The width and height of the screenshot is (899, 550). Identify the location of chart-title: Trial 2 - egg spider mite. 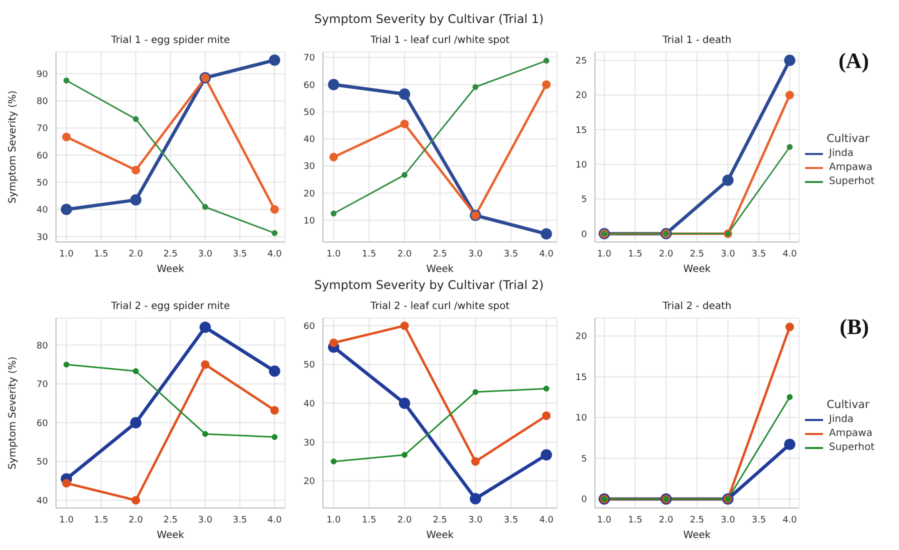
(170, 306).